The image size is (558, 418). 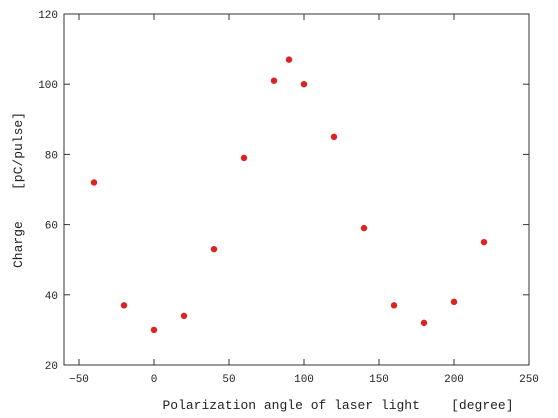 I want to click on y-axis-label: Charge [pC/pulse], so click(x=18, y=190).